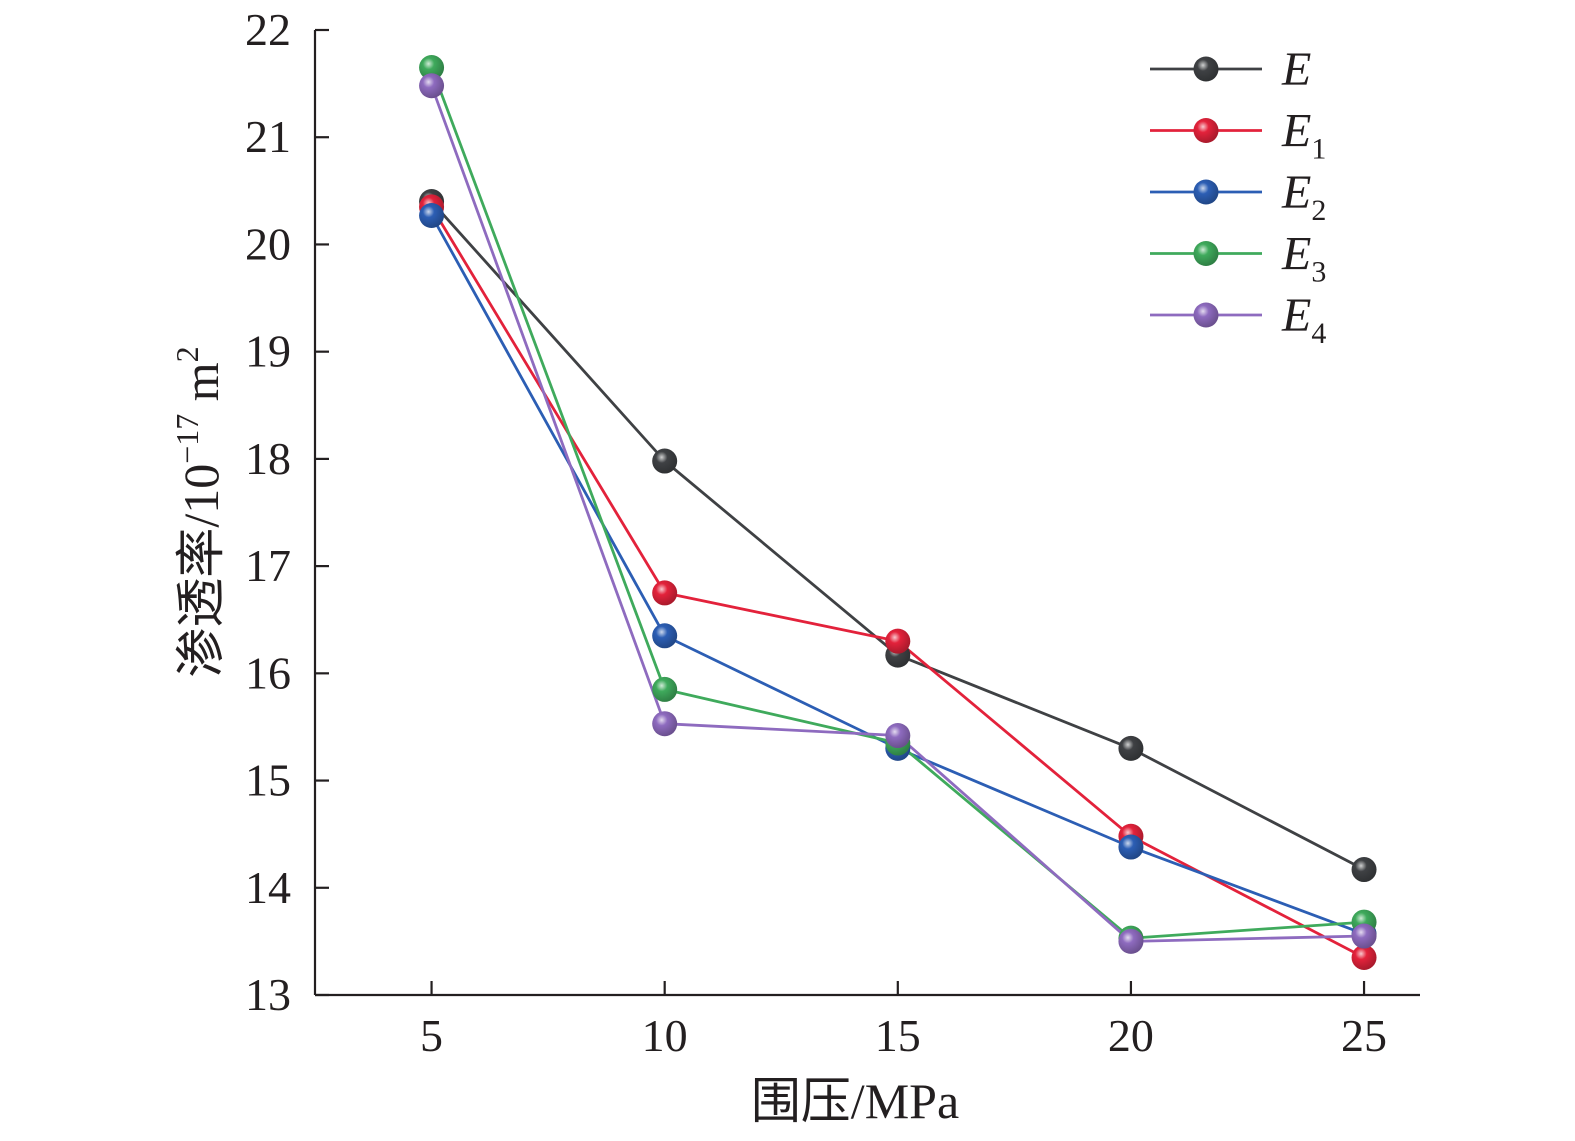 This screenshot has width=1575, height=1141. What do you see at coordinates (268, 136) in the screenshot?
I see `y-tick-label: 21` at bounding box center [268, 136].